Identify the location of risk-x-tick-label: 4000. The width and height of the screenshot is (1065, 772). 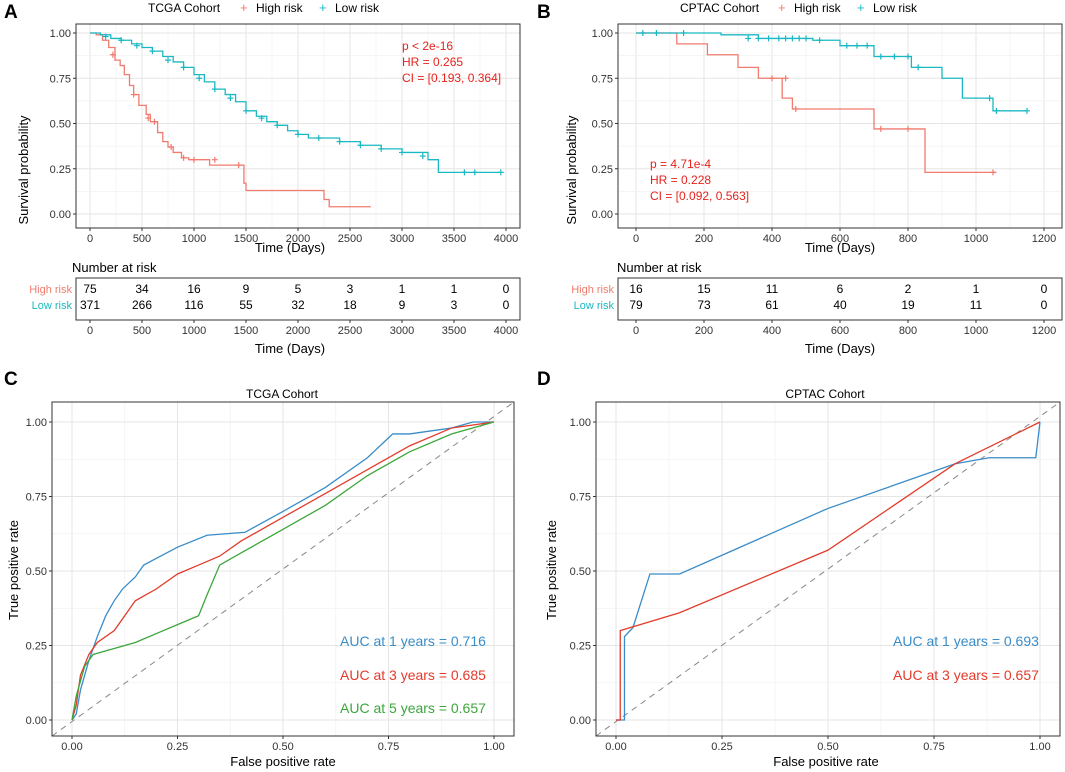
(506, 331).